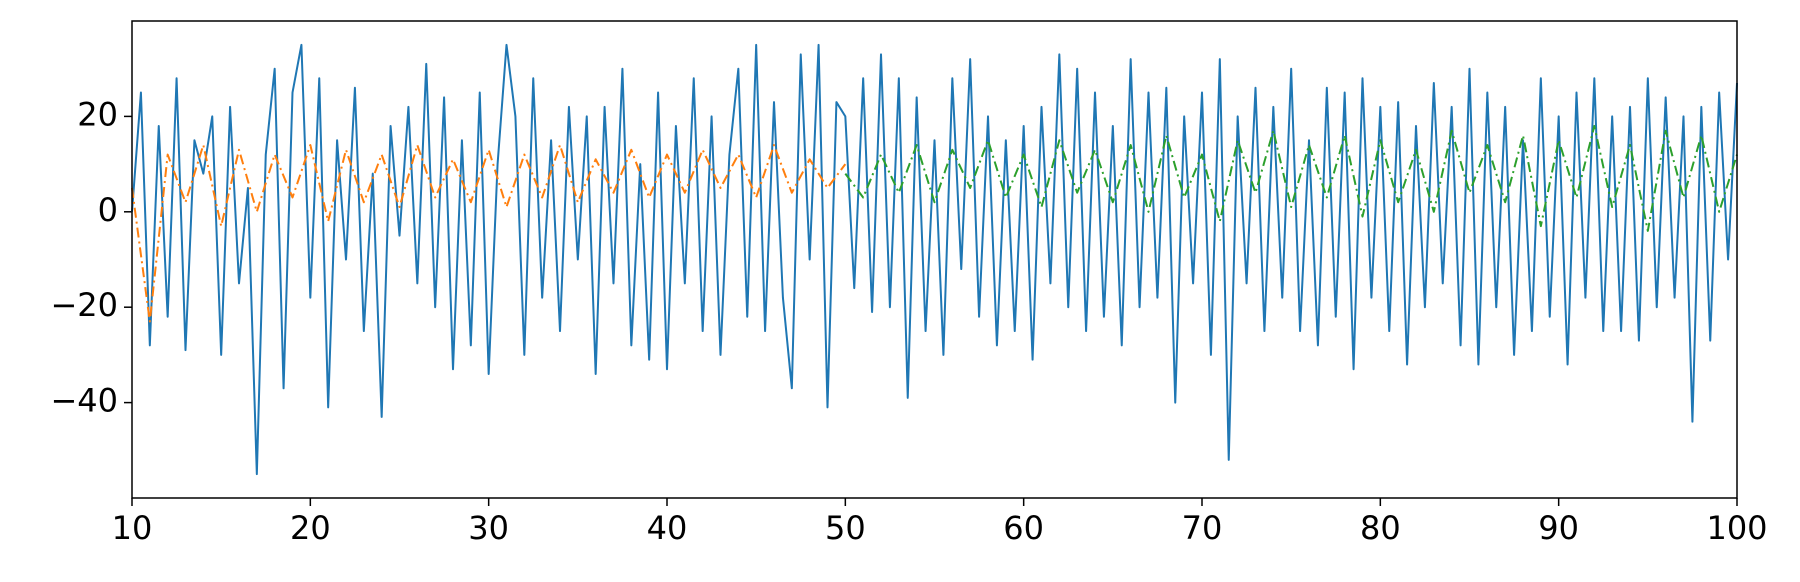 The image size is (1800, 582). Describe the element at coordinates (1023, 528) in the screenshot. I see `x-tick-label: 60` at that location.